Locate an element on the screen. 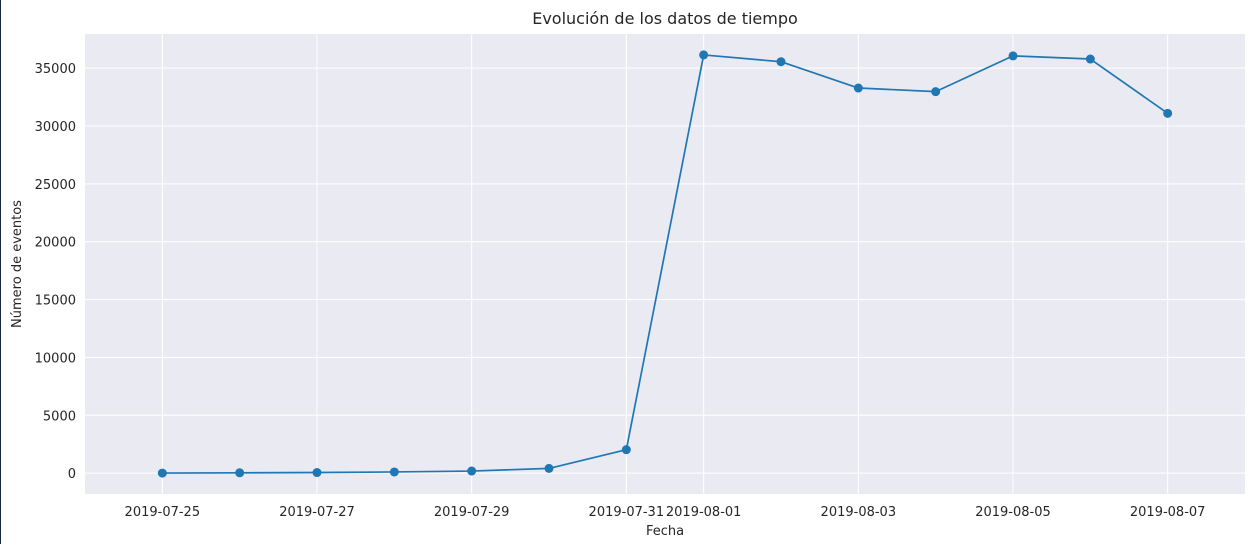  x-tick-label: 2019-07-27 is located at coordinates (317, 512).